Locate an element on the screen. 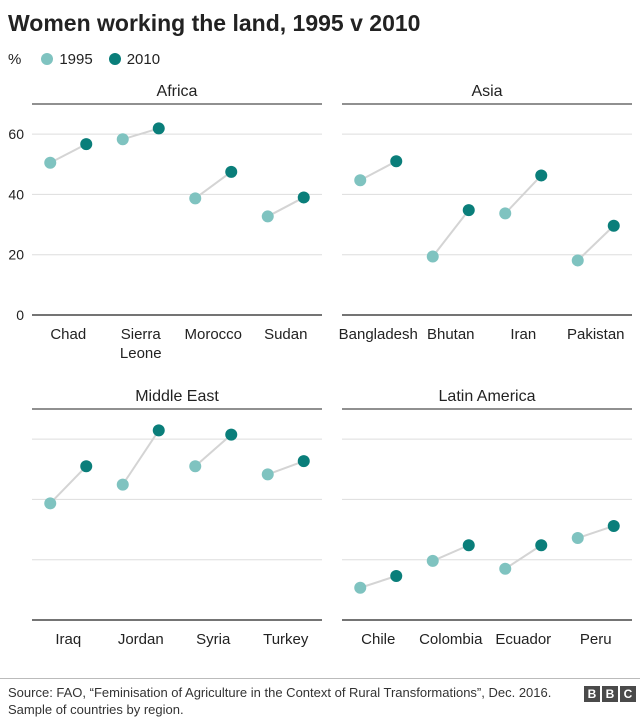 The image size is (640, 724). x-category-label: Chad is located at coordinates (68, 334).